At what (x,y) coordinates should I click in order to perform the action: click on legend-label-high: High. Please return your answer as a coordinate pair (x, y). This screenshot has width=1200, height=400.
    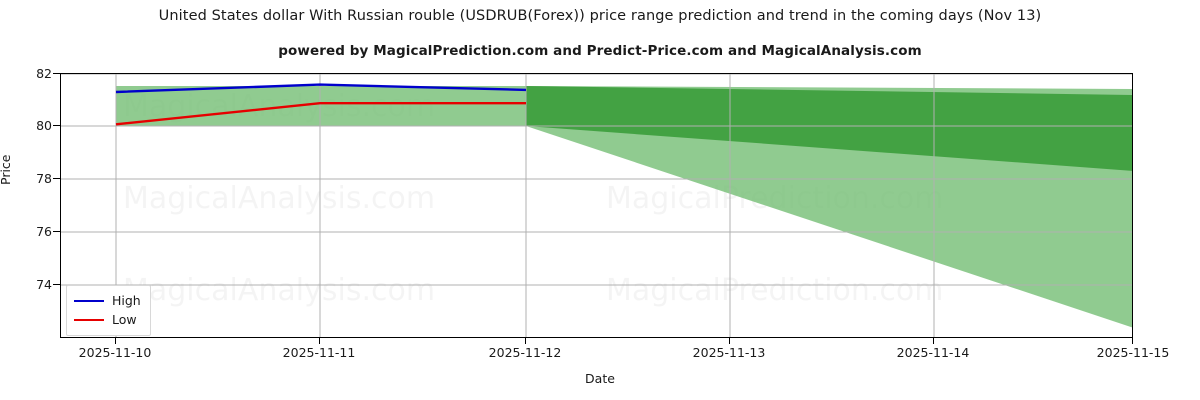
    Looking at the image, I should click on (126, 300).